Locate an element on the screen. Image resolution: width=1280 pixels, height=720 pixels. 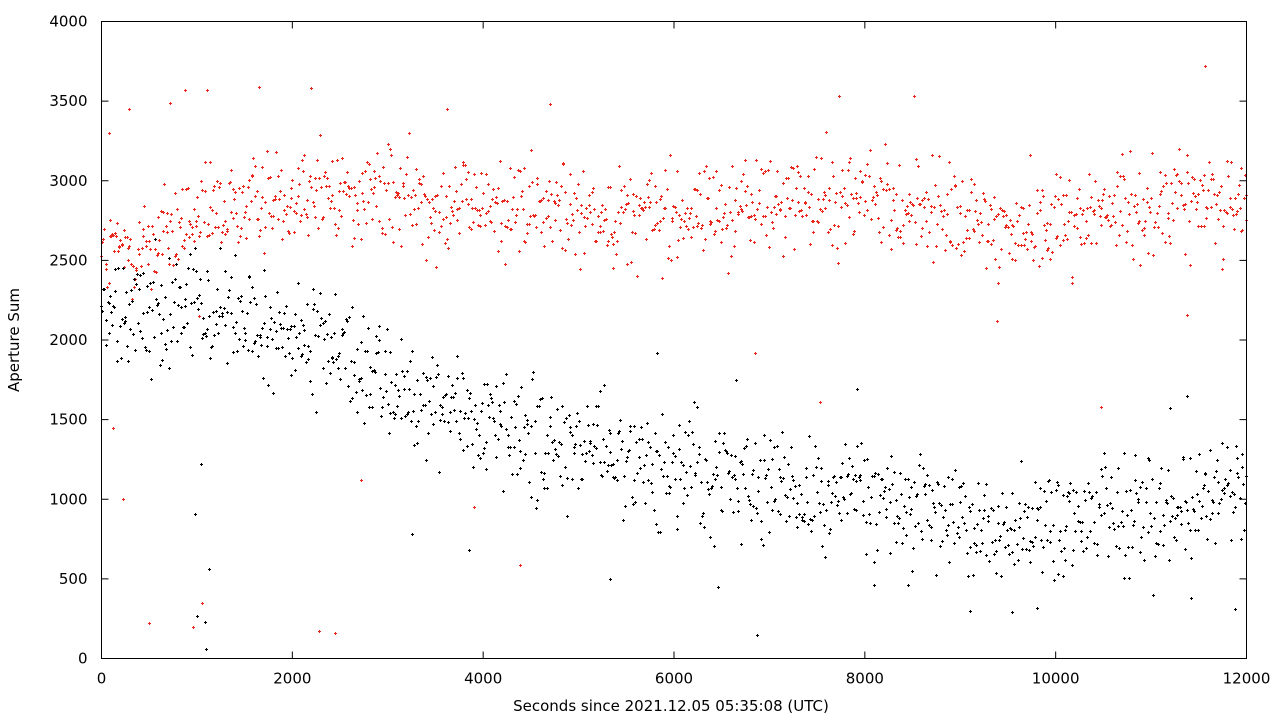
y-tick-label: 2000 is located at coordinates (68, 340).